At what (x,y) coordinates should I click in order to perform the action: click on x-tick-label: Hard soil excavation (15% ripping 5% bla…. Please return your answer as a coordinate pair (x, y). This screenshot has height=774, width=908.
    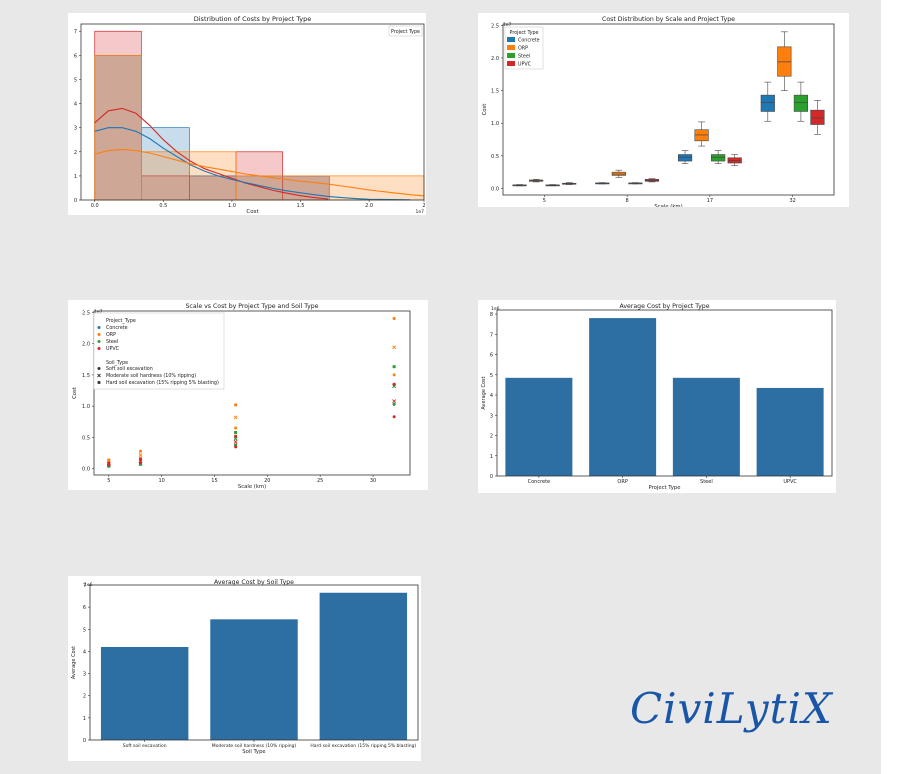
    Looking at the image, I should click on (363, 746).